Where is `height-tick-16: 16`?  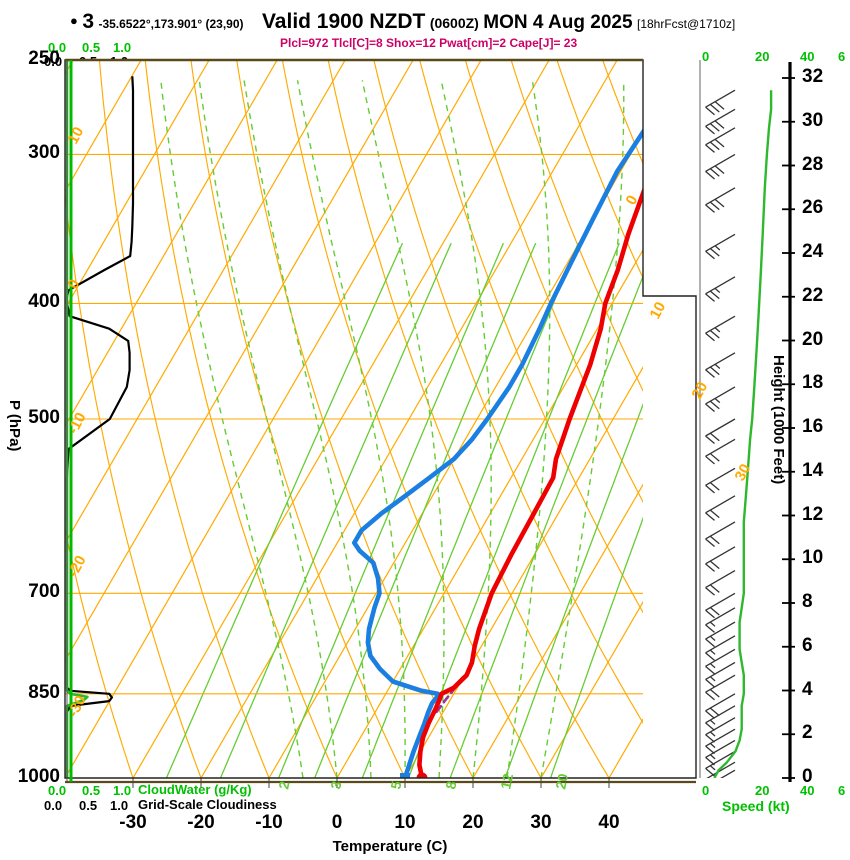 height-tick-16: 16 is located at coordinates (813, 426).